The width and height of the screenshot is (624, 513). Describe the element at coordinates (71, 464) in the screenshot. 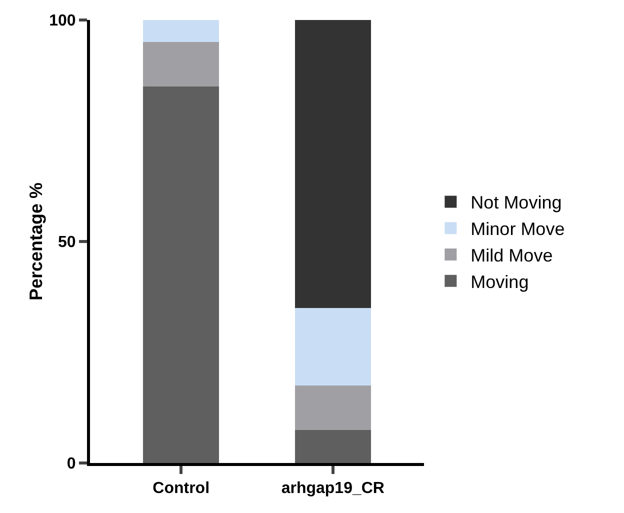

I see `y-tick-label: 0` at that location.